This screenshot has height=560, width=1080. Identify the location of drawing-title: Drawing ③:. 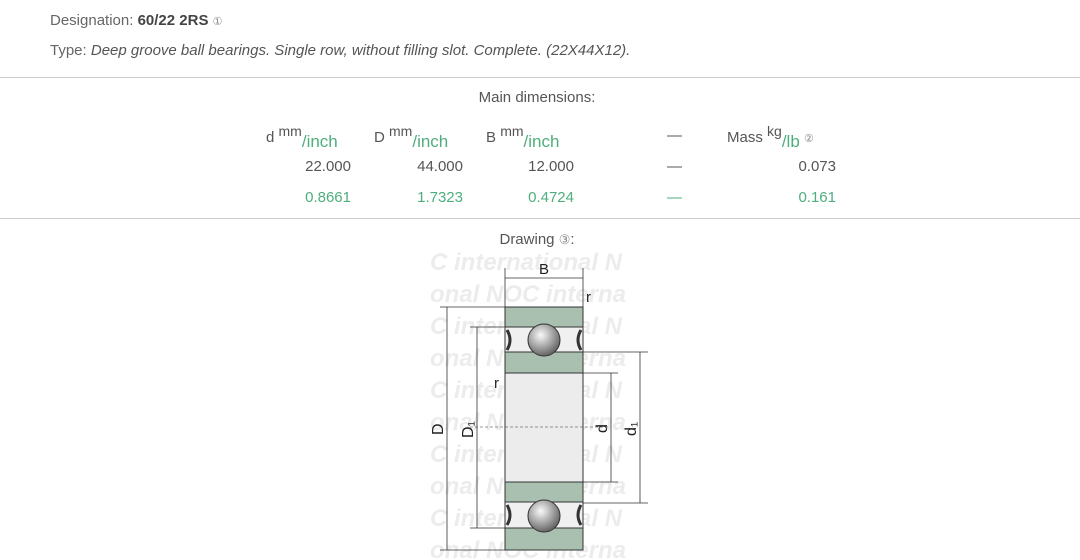
(537, 239).